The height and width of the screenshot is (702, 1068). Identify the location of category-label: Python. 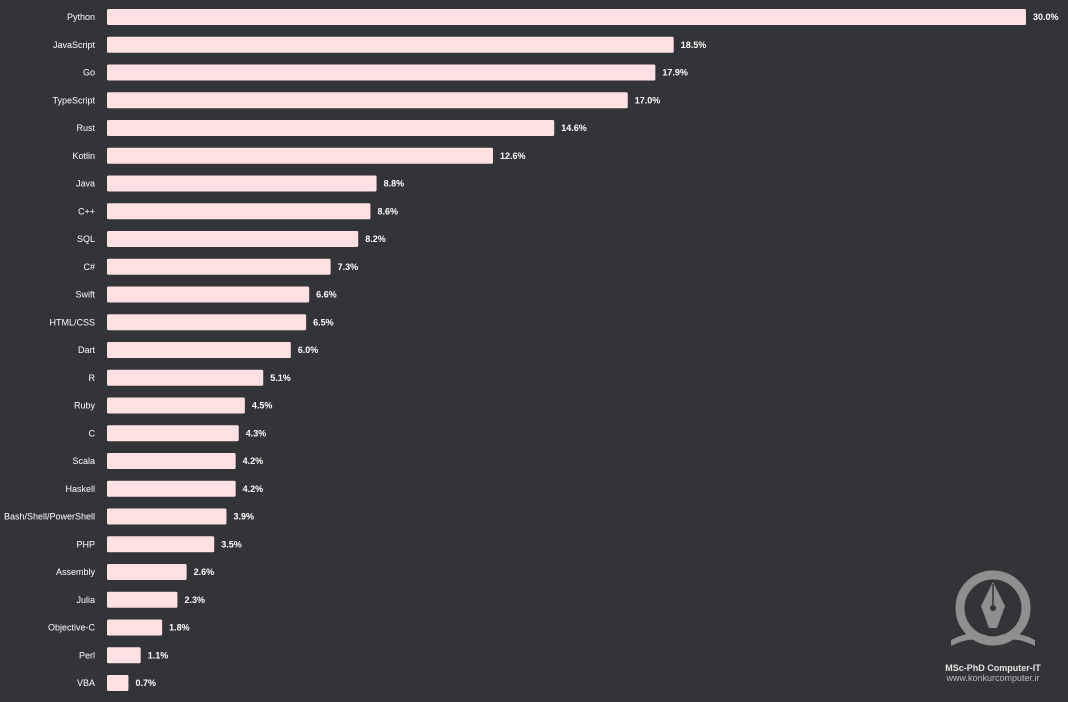
(81, 17).